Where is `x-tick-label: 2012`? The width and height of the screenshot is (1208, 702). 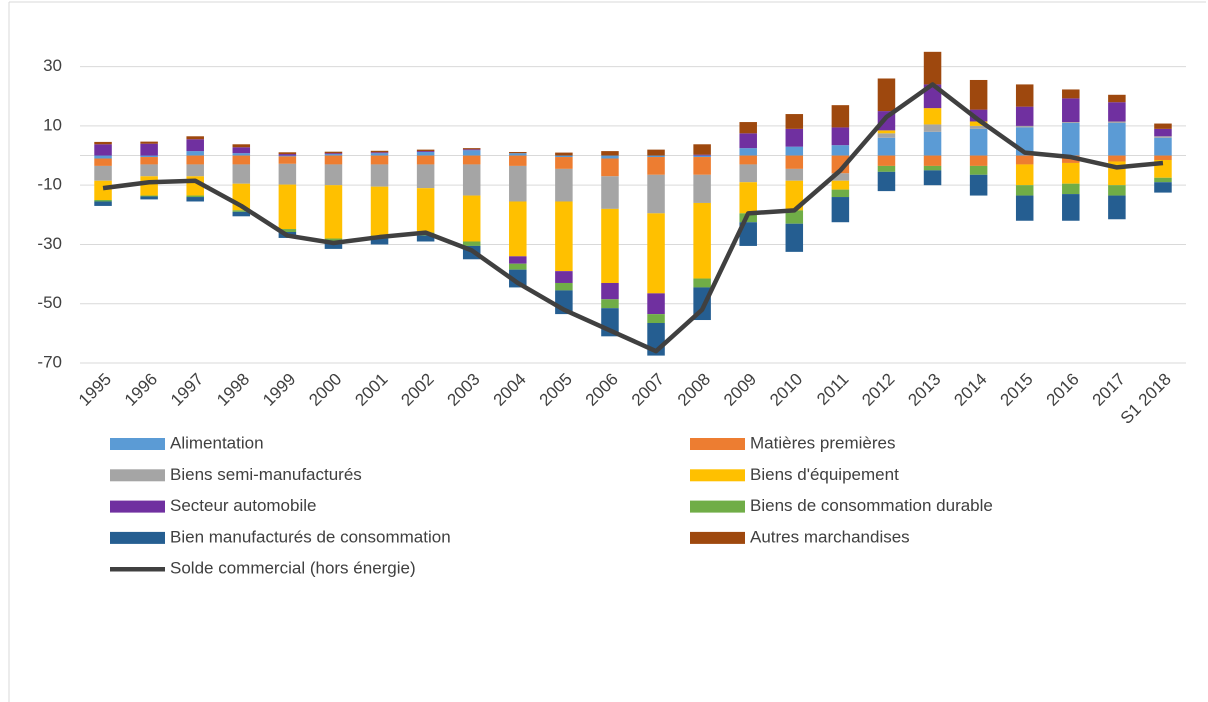
x-tick-label: 2012 is located at coordinates (878, 390).